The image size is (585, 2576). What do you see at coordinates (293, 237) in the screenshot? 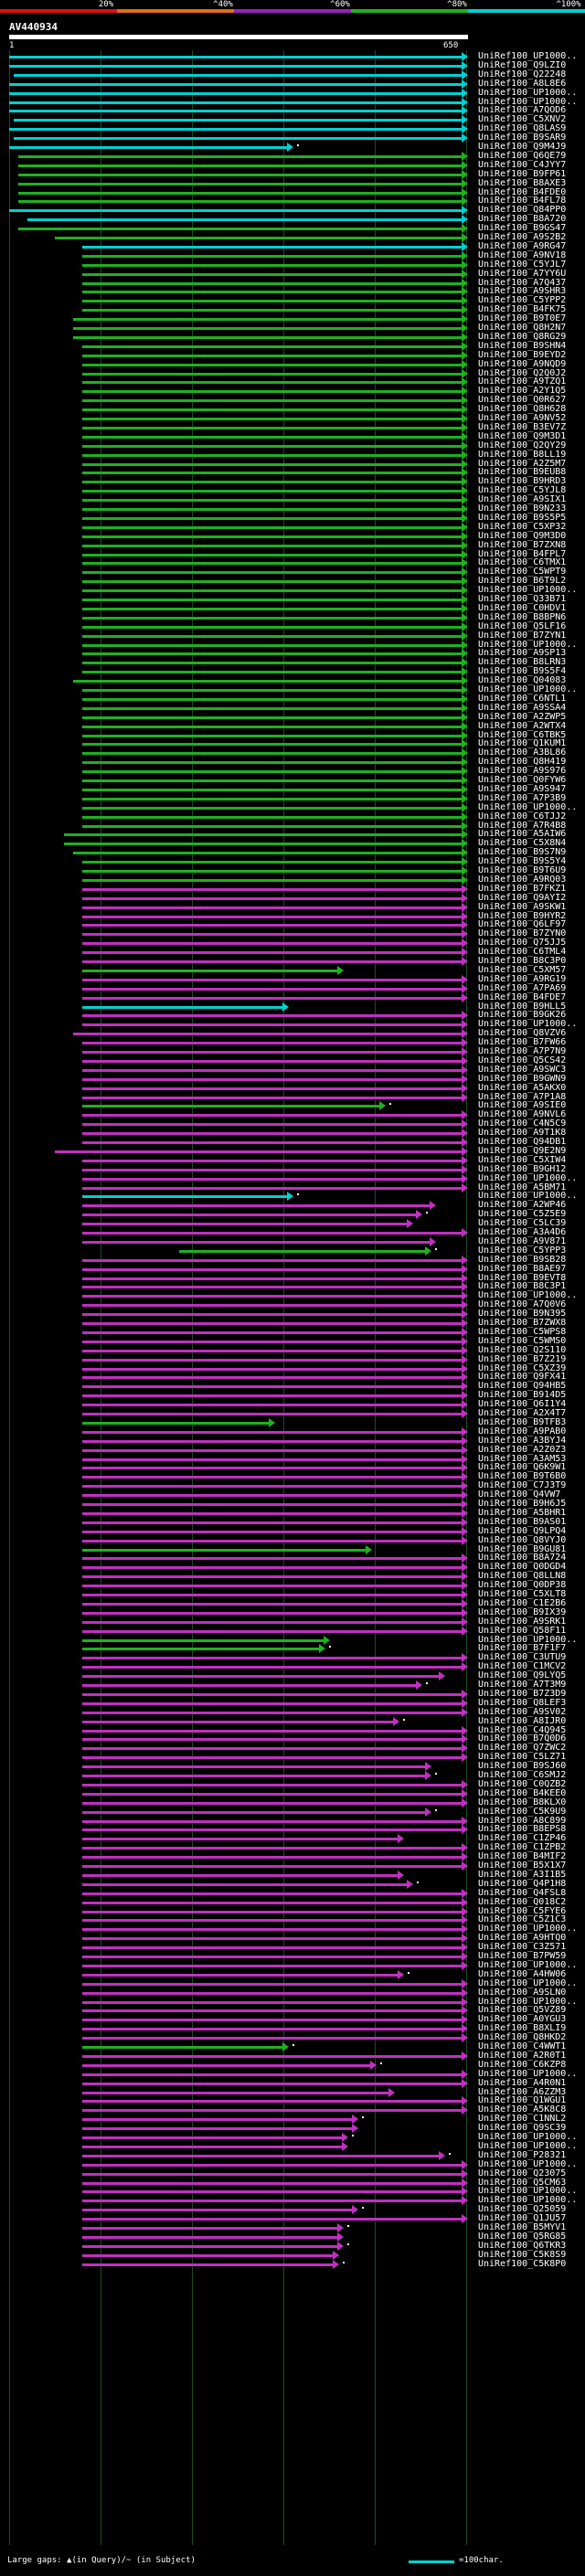
I see `hit-row: UniRef100_A9S2B2` at bounding box center [293, 237].